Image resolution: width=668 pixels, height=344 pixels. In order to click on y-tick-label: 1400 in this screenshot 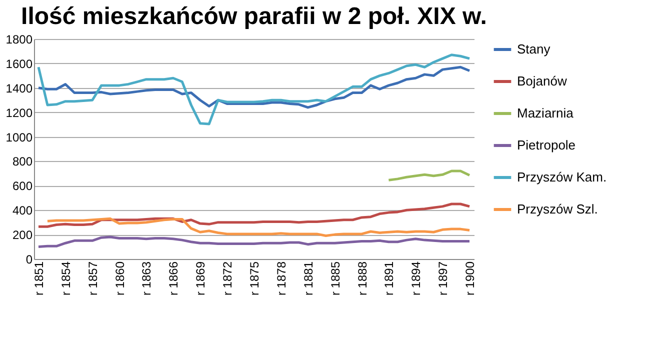, I will do `click(19, 88)`.